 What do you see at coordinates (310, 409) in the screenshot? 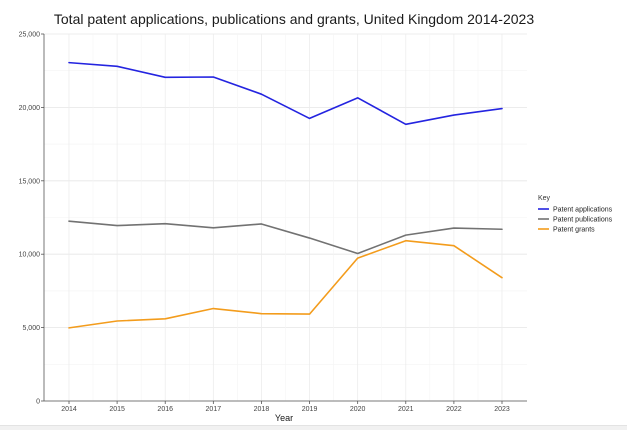
I see `x-tick-label: 2019` at bounding box center [310, 409].